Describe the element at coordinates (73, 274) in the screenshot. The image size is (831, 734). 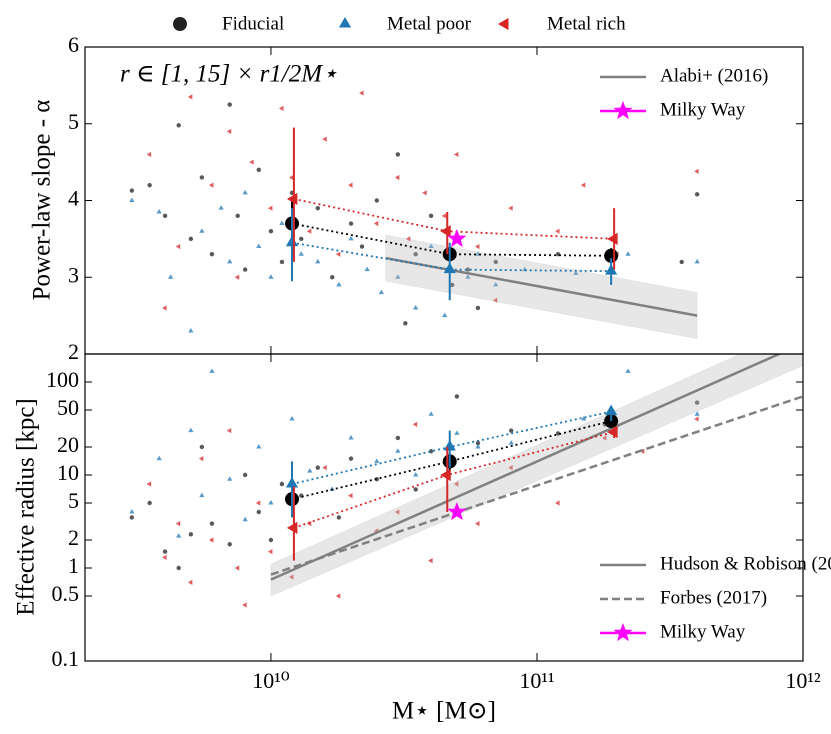
I see `y-tick-label: 3` at that location.